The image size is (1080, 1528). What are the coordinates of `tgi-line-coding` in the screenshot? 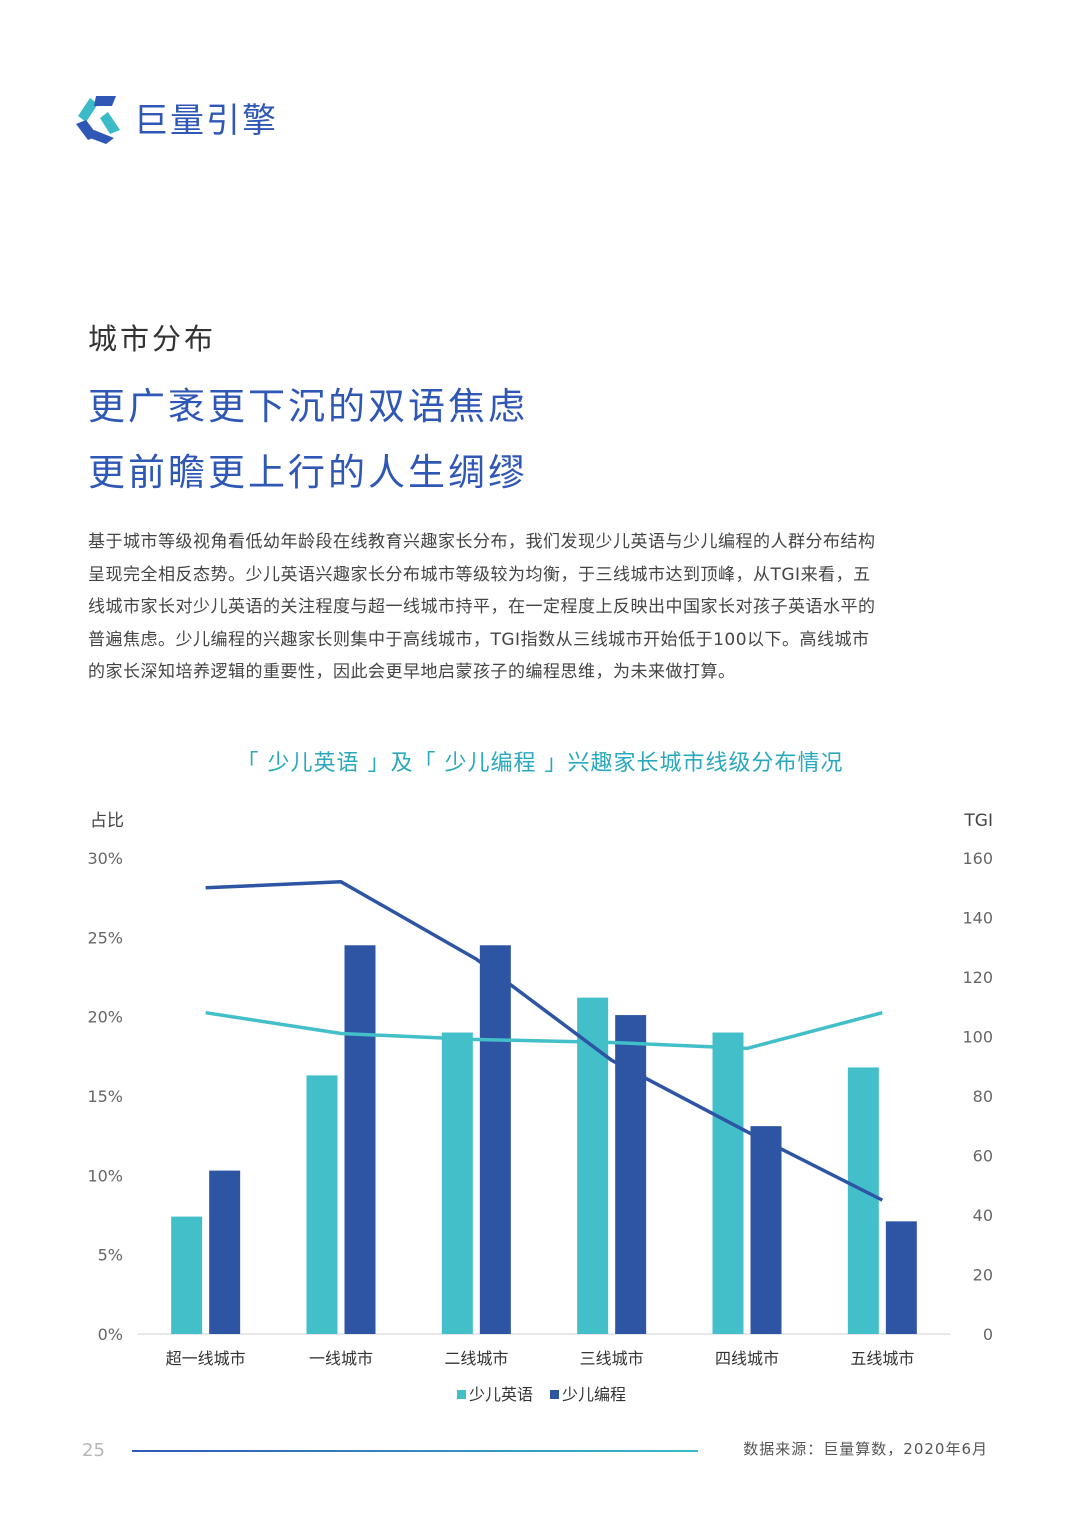 It's located at (544, 1041).